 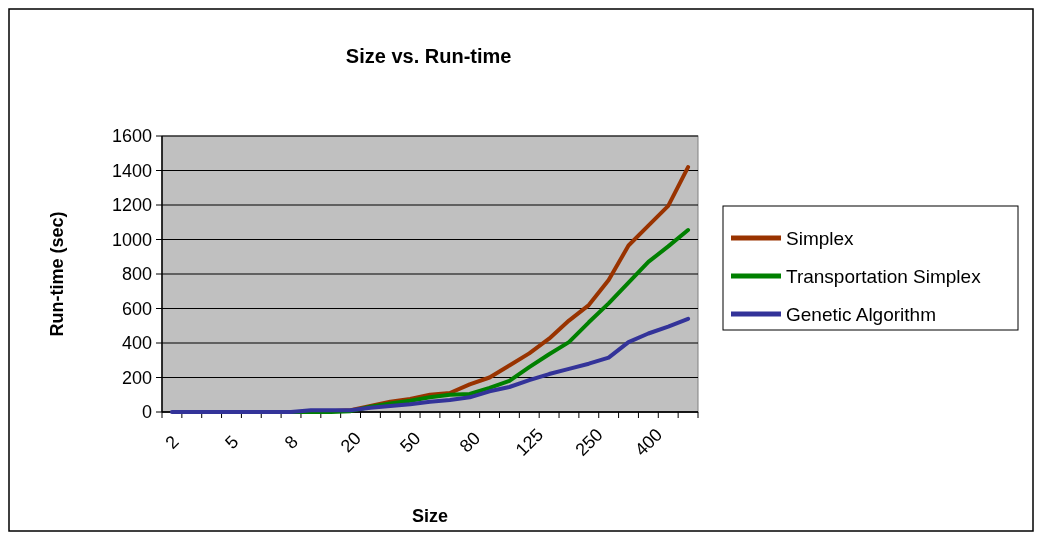 I want to click on x-tick-label: 400, so click(x=648, y=442).